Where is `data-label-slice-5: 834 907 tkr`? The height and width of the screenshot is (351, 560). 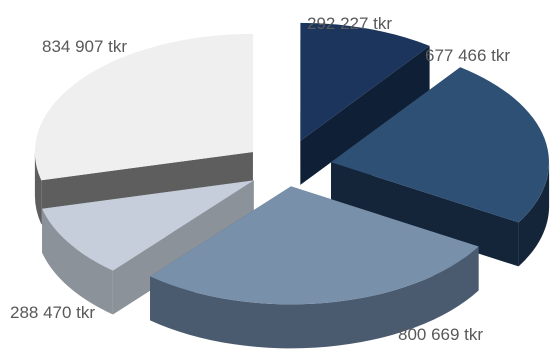
data-label-slice-5: 834 907 tkr is located at coordinates (84, 46).